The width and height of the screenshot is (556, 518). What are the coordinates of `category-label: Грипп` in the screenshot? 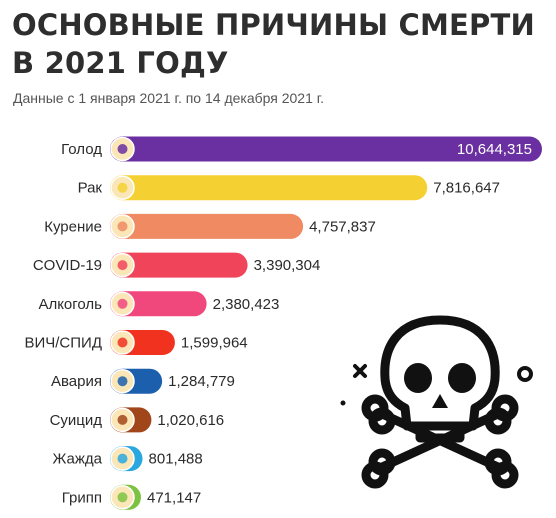 It's located at (82, 497).